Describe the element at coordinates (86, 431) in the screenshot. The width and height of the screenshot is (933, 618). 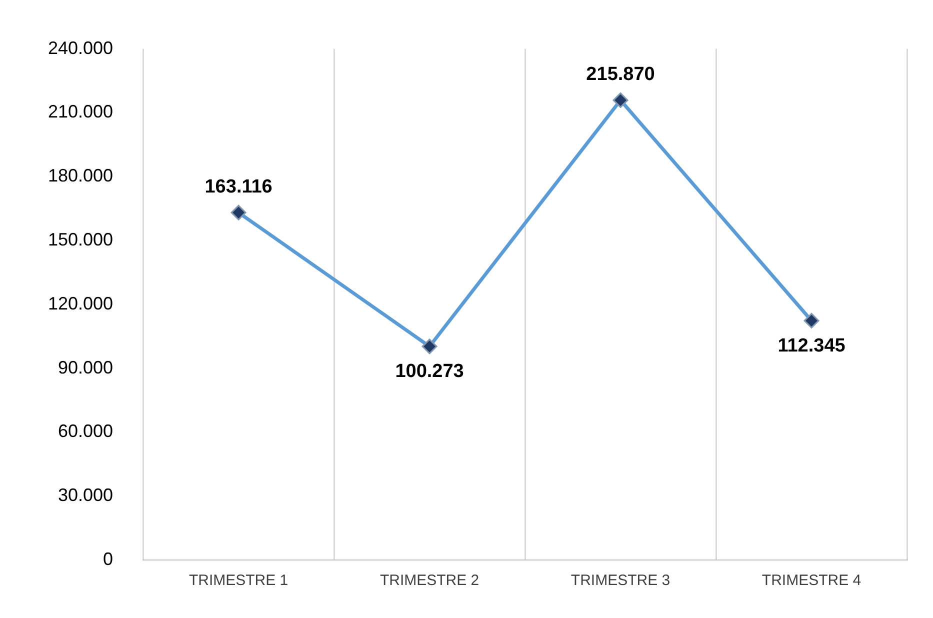
I see `y-tick-label: 60.000` at that location.